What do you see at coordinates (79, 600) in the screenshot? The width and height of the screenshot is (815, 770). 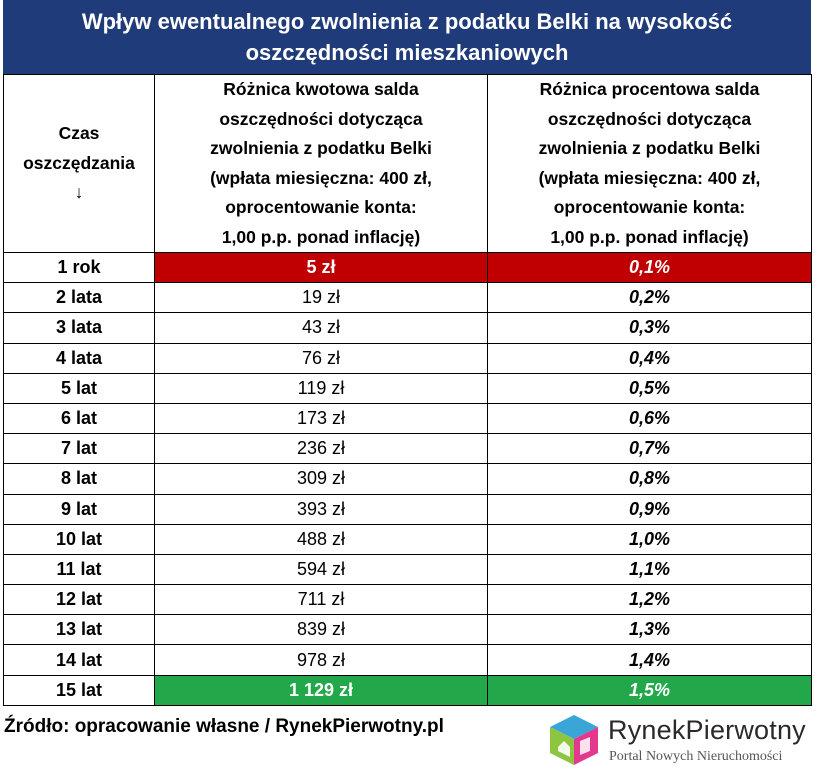 I see `period-cell: 12 lat` at bounding box center [79, 600].